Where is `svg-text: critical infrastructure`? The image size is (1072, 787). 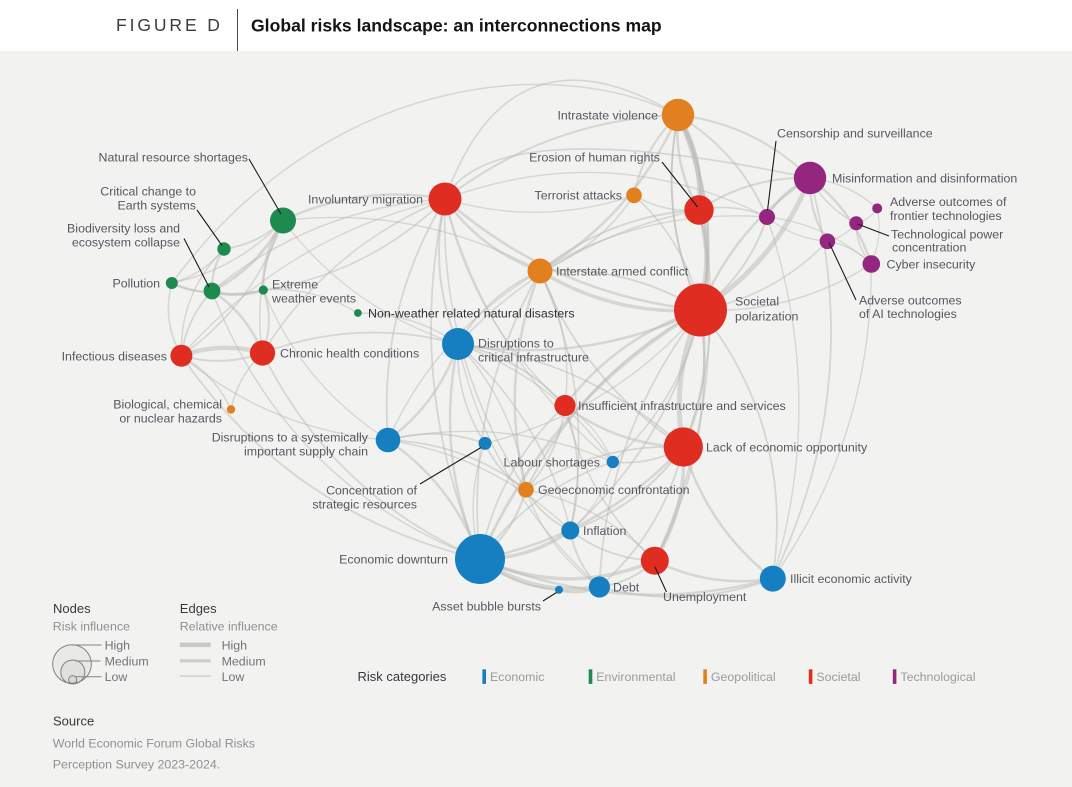 svg-text: critical infrastructure is located at coordinates (533, 358).